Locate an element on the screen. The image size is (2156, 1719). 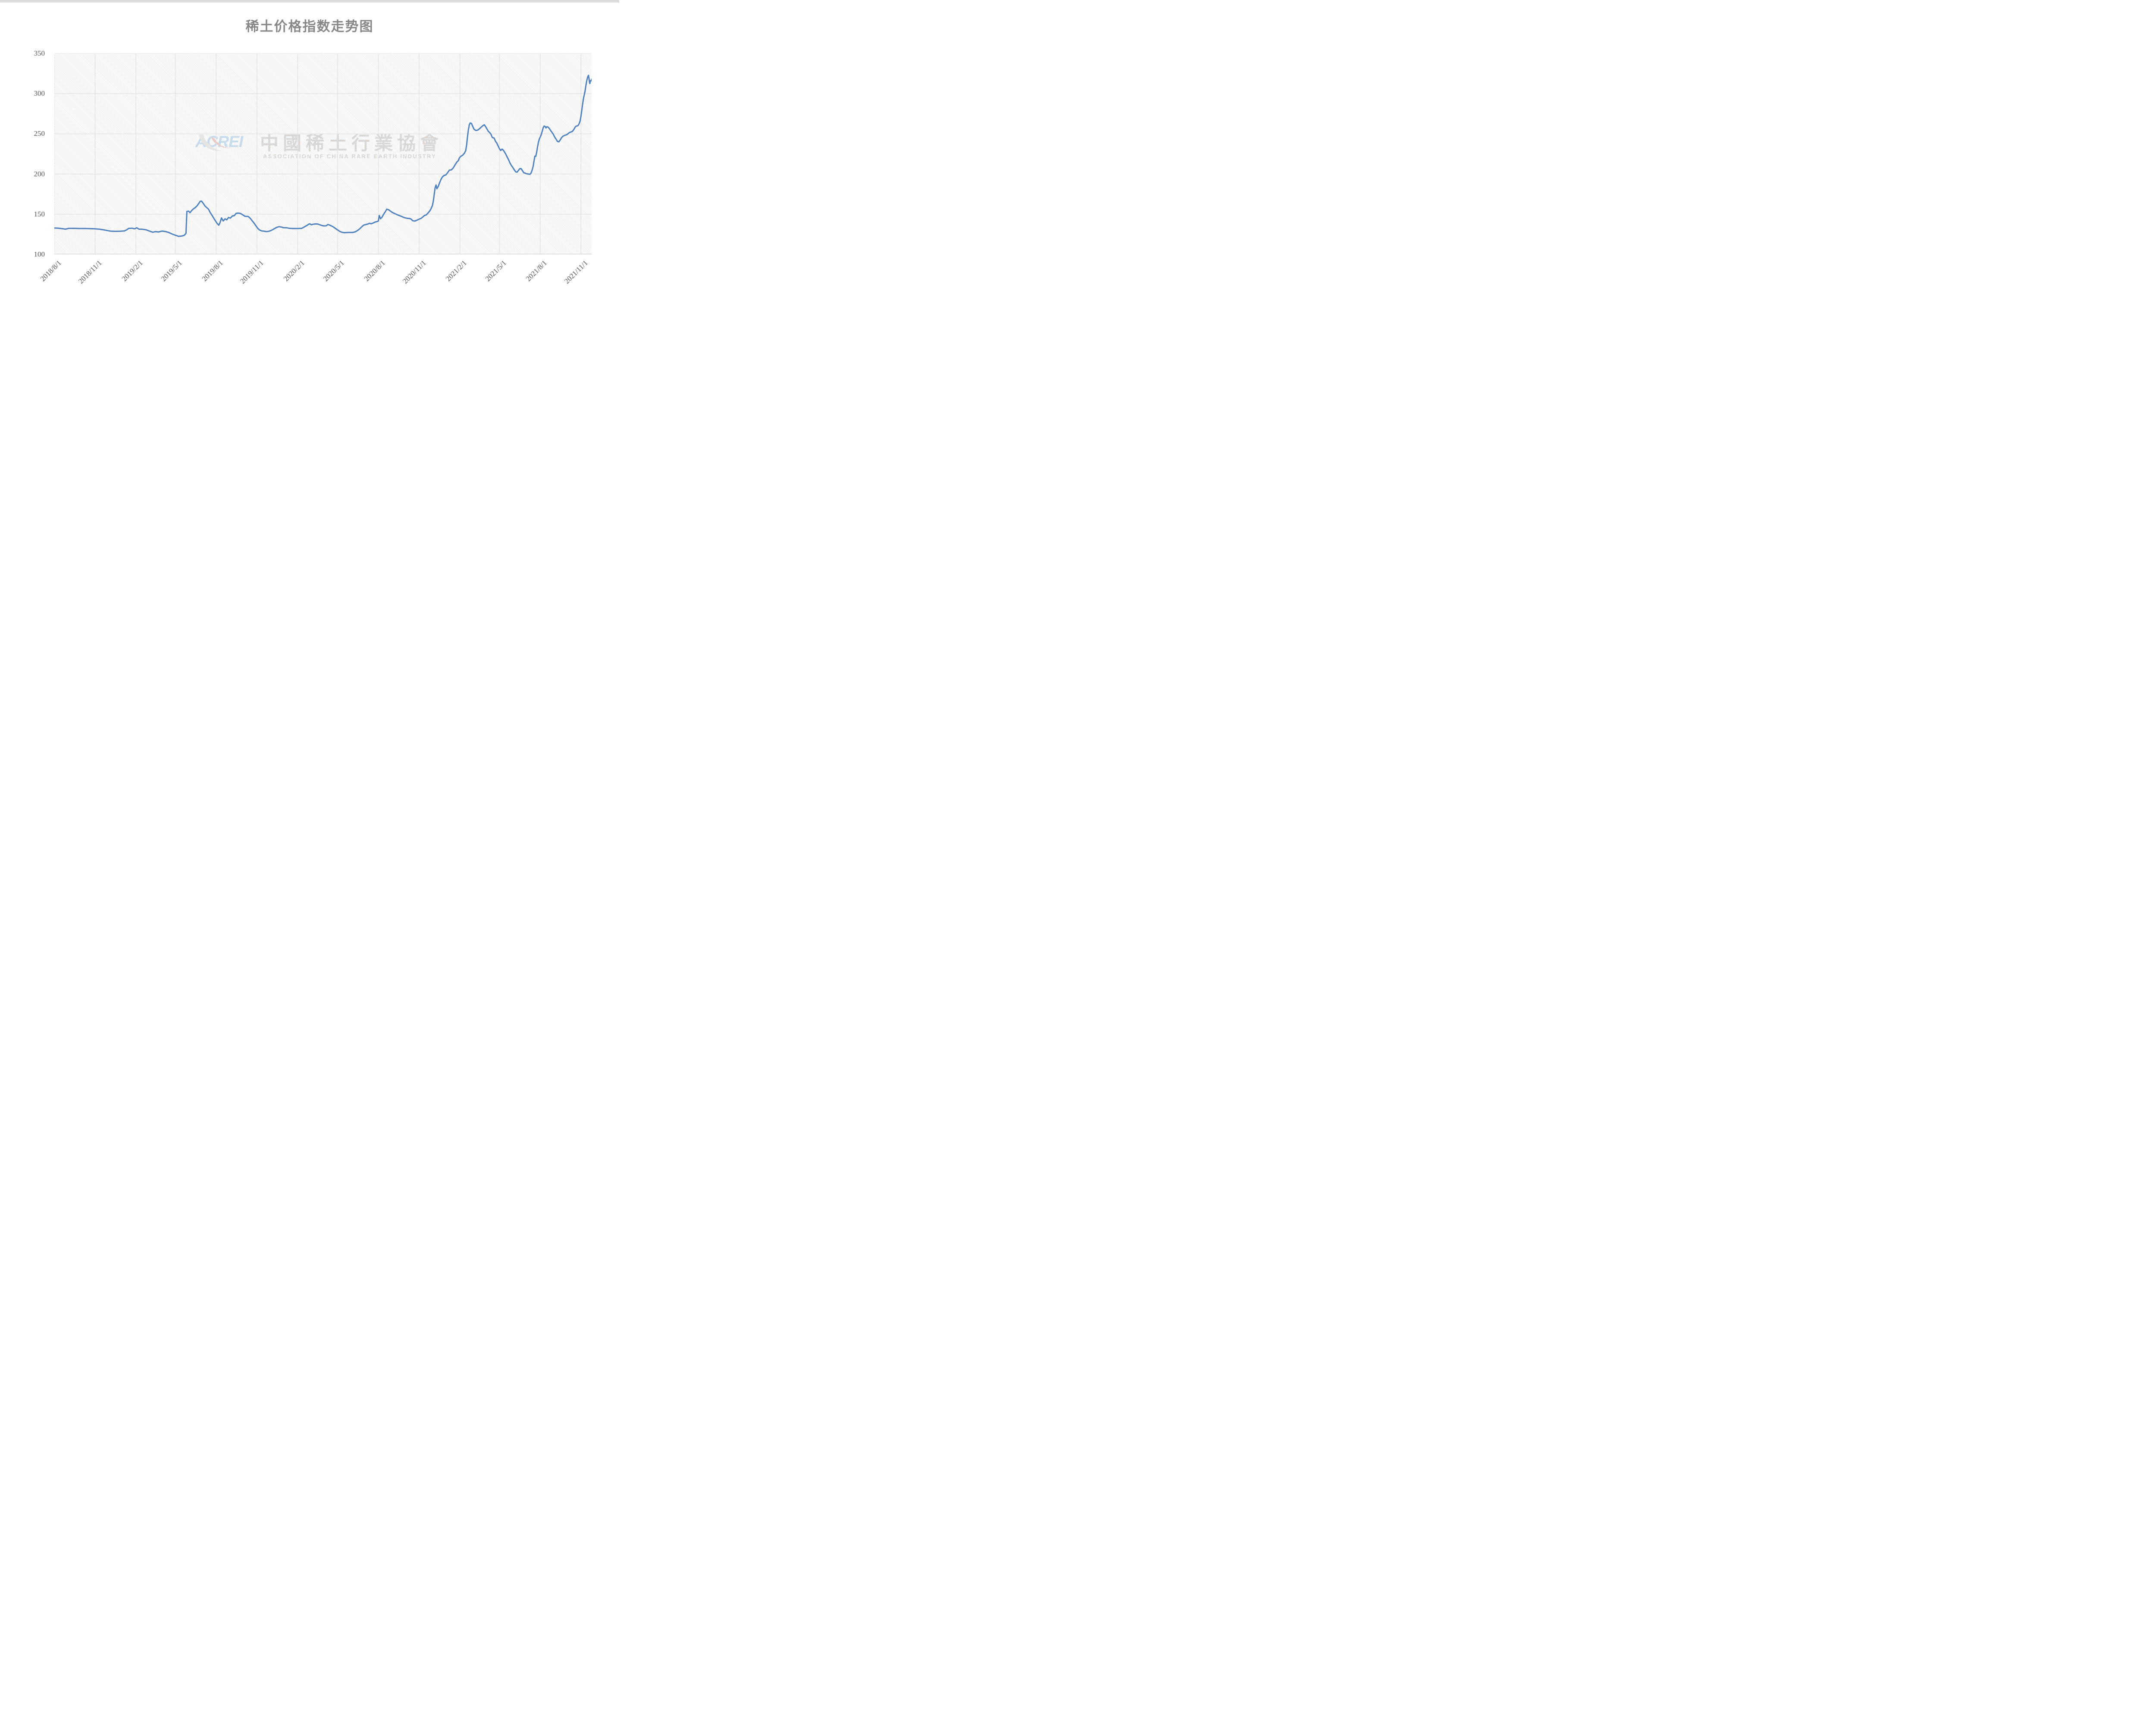
price-index-line-chart is located at coordinates (323, 153).